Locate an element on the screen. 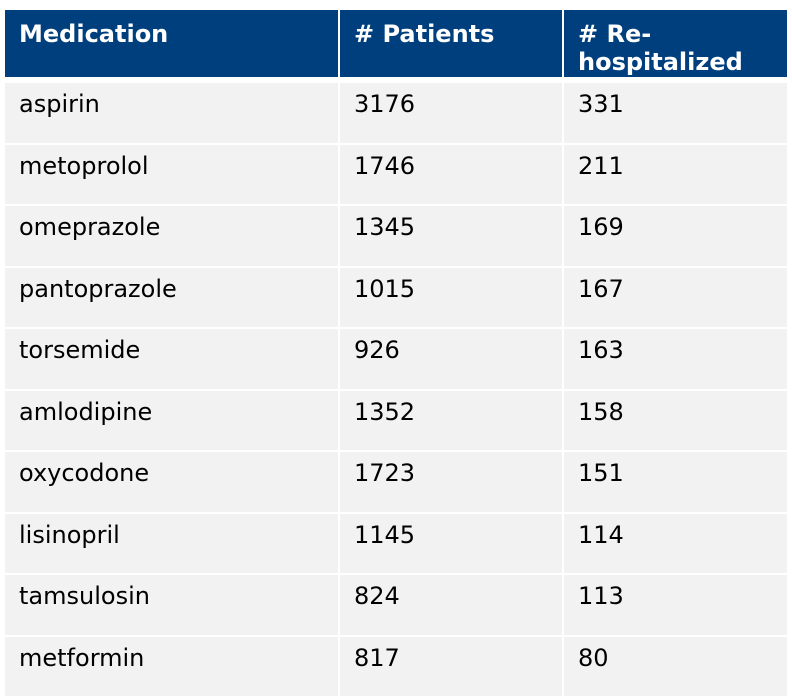 This screenshot has width=792, height=700. cell-rehospitalized: 151 is located at coordinates (675, 483).